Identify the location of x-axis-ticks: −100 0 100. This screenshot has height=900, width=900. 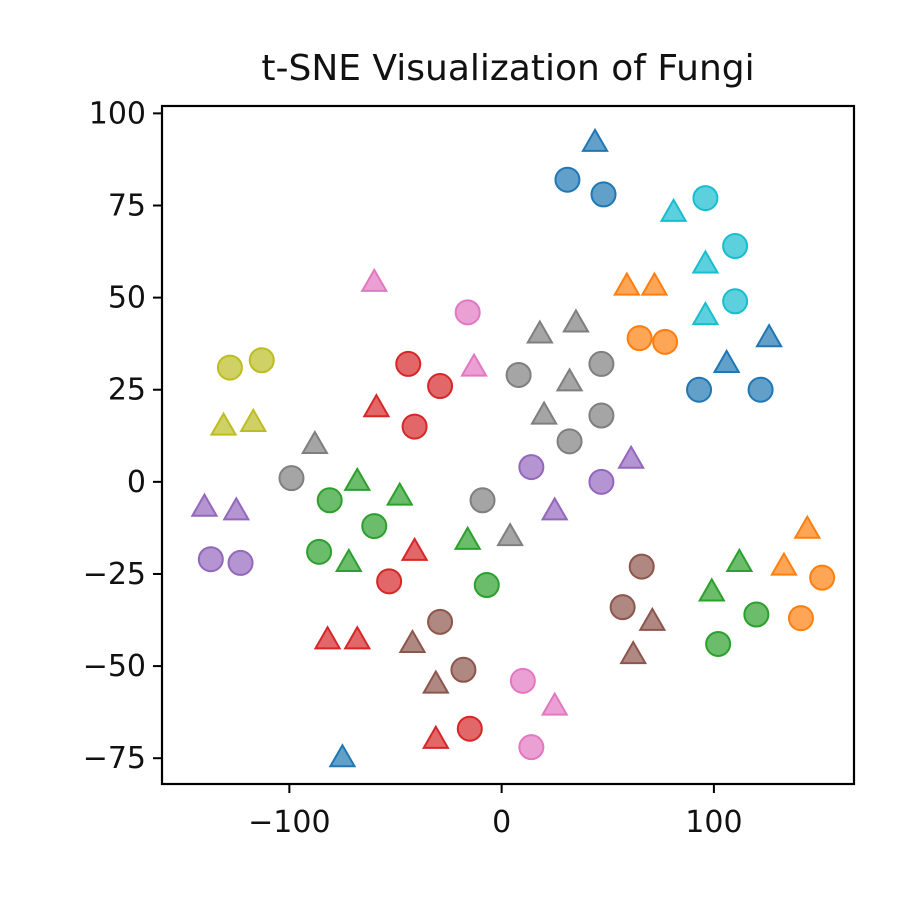
(495, 812).